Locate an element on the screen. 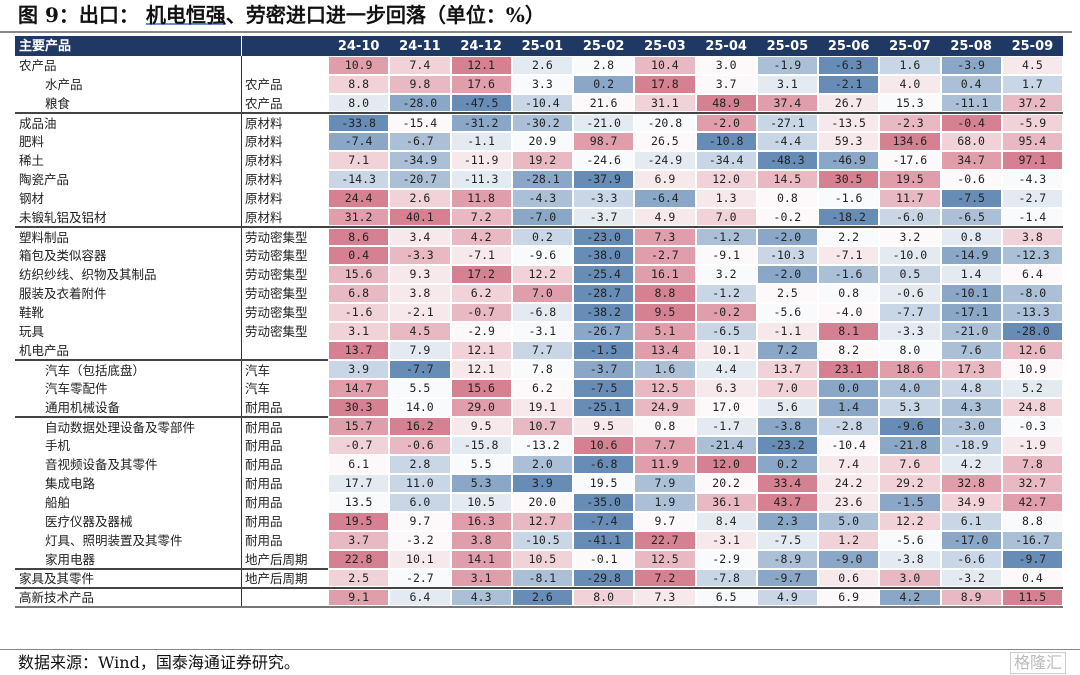  heatmap-cell: -1.2 is located at coordinates (726, 293).